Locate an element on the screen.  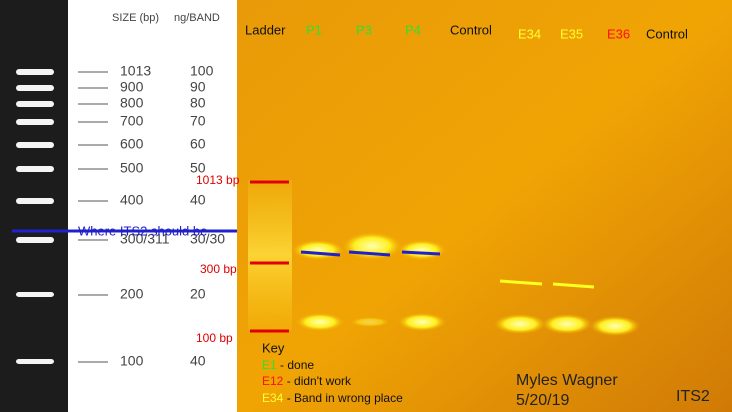
key-title: Key is located at coordinates (273, 347).